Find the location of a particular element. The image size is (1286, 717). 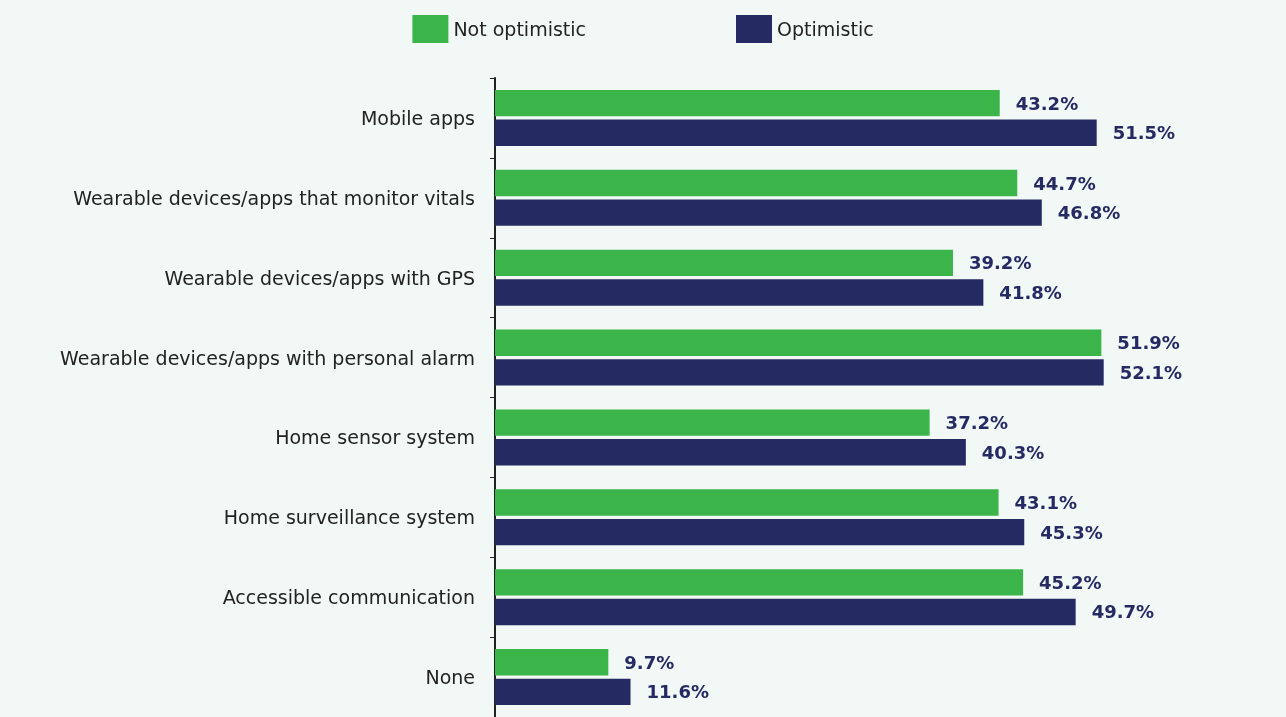

legend-label: Optimistic is located at coordinates (825, 29).